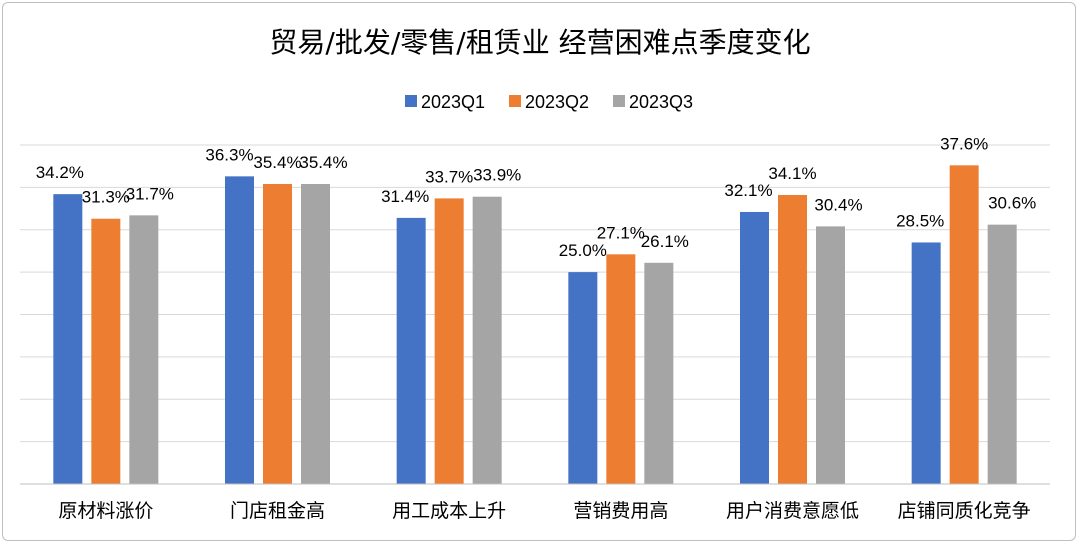 The height and width of the screenshot is (545, 1080). I want to click on category-label: 营销费用高, so click(620, 511).